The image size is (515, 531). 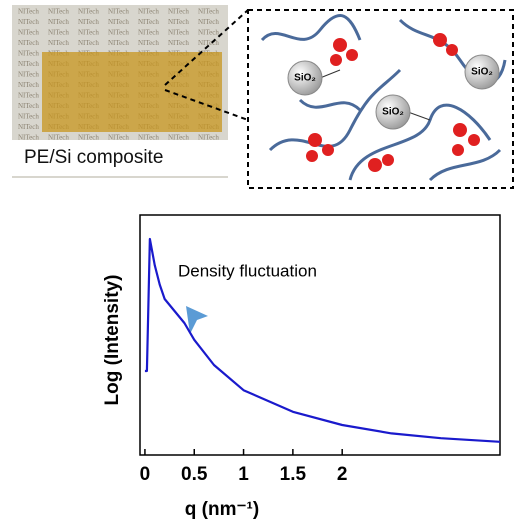 I want to click on functional-groups, so click(x=393, y=102).